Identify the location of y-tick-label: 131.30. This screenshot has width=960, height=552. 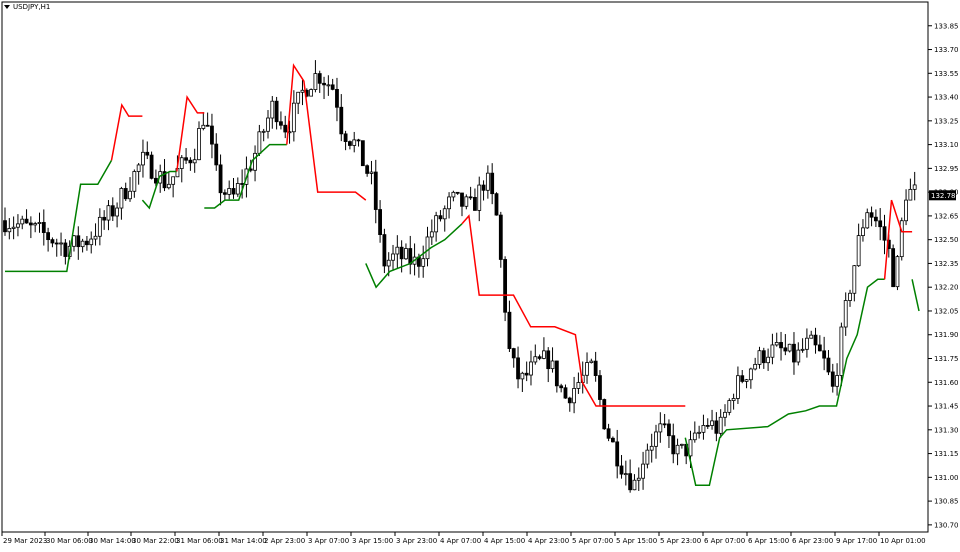
(946, 430).